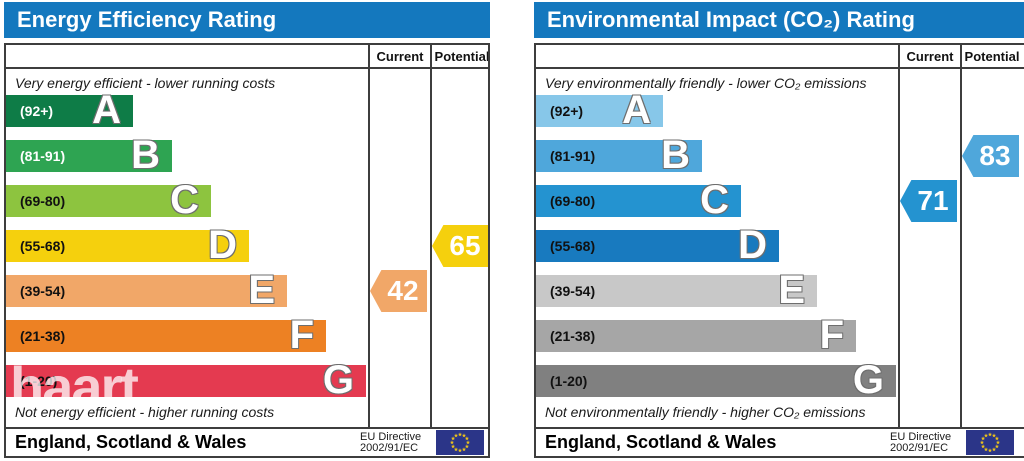  I want to click on env-panel-title-bar: Environmental Impact (CO₂) Rating, so click(779, 20).